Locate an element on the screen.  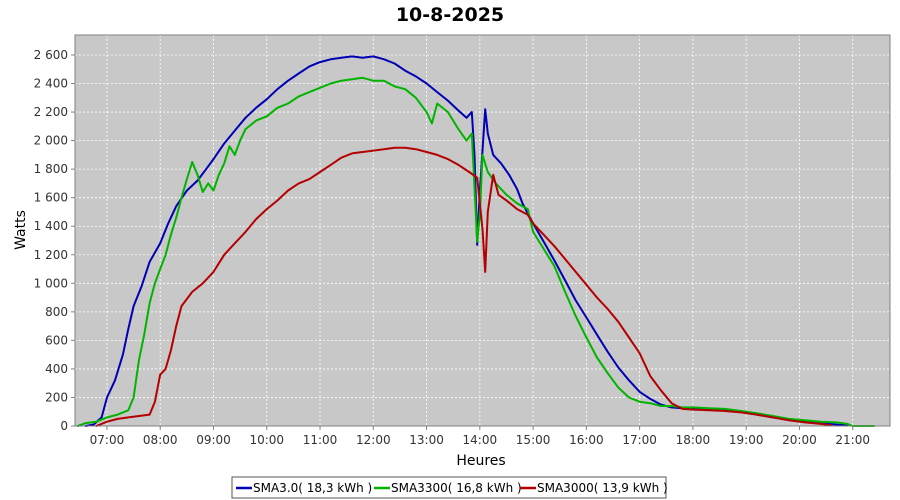
x-tick-label: 16:00 is located at coordinates (586, 440).